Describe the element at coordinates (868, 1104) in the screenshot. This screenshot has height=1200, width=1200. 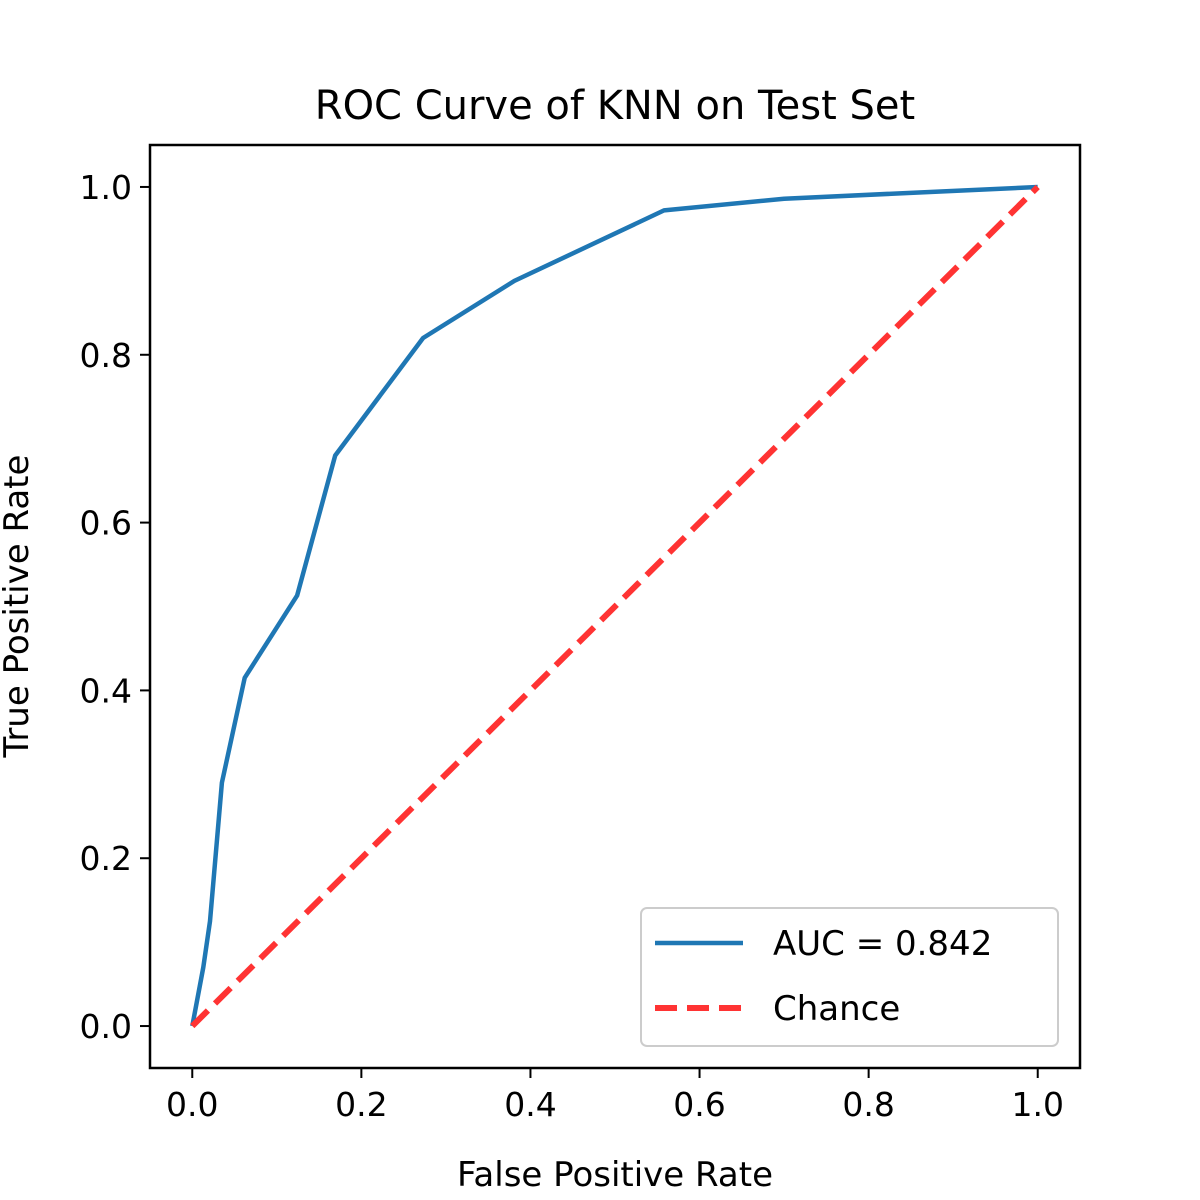
I see `x-tick-label: 0.8` at that location.